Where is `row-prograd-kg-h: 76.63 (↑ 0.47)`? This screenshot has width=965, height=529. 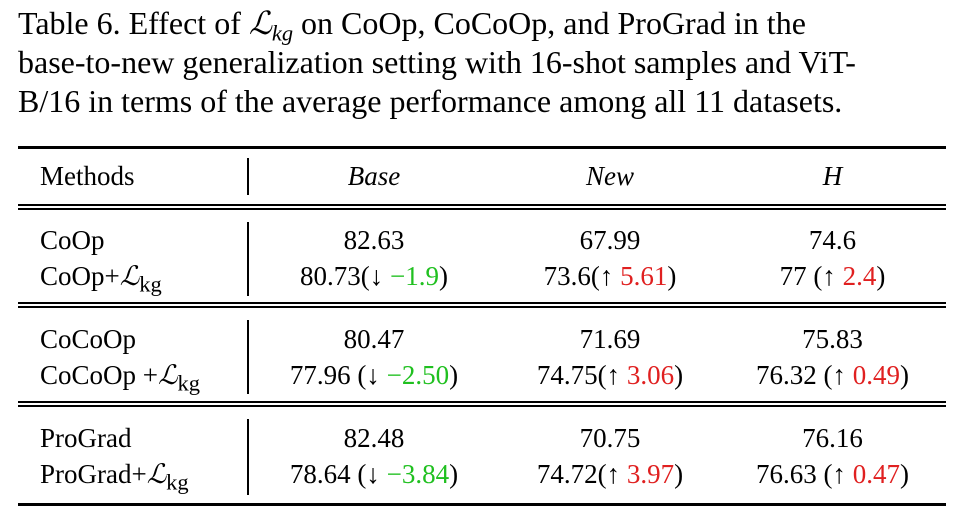 row-prograd-kg-h: 76.63 (↑ 0.47) is located at coordinates (832, 474).